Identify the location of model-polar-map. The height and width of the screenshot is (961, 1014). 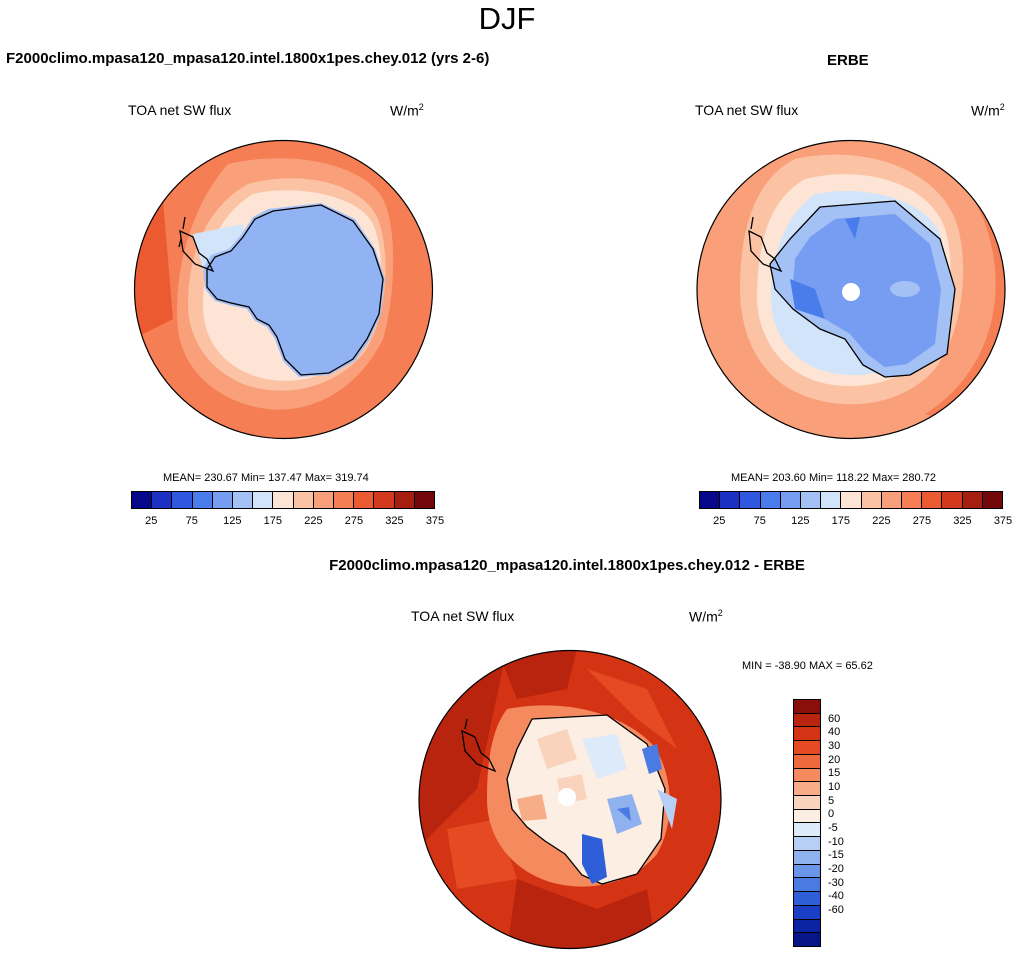
(283, 289).